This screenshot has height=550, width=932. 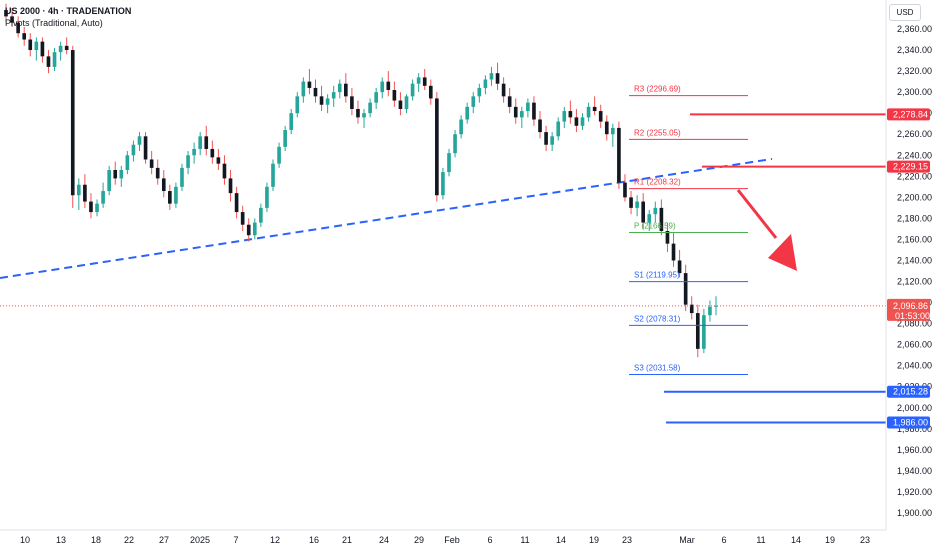 I want to click on x-tick-label: 21, so click(x=347, y=540).